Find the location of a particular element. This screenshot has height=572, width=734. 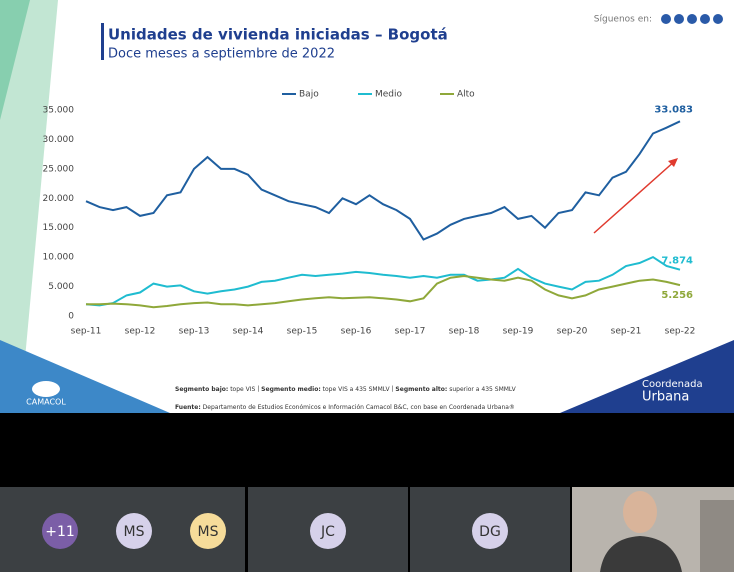

video-face is located at coordinates (640, 512).